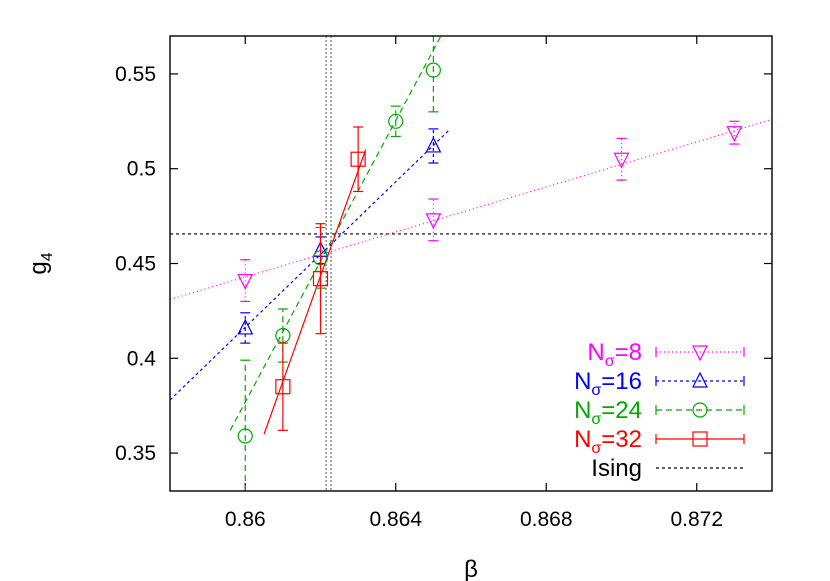 This screenshot has height=581, width=830. Describe the element at coordinates (38, 267) in the screenshot. I see `y-axis-label-main: g` at that location.